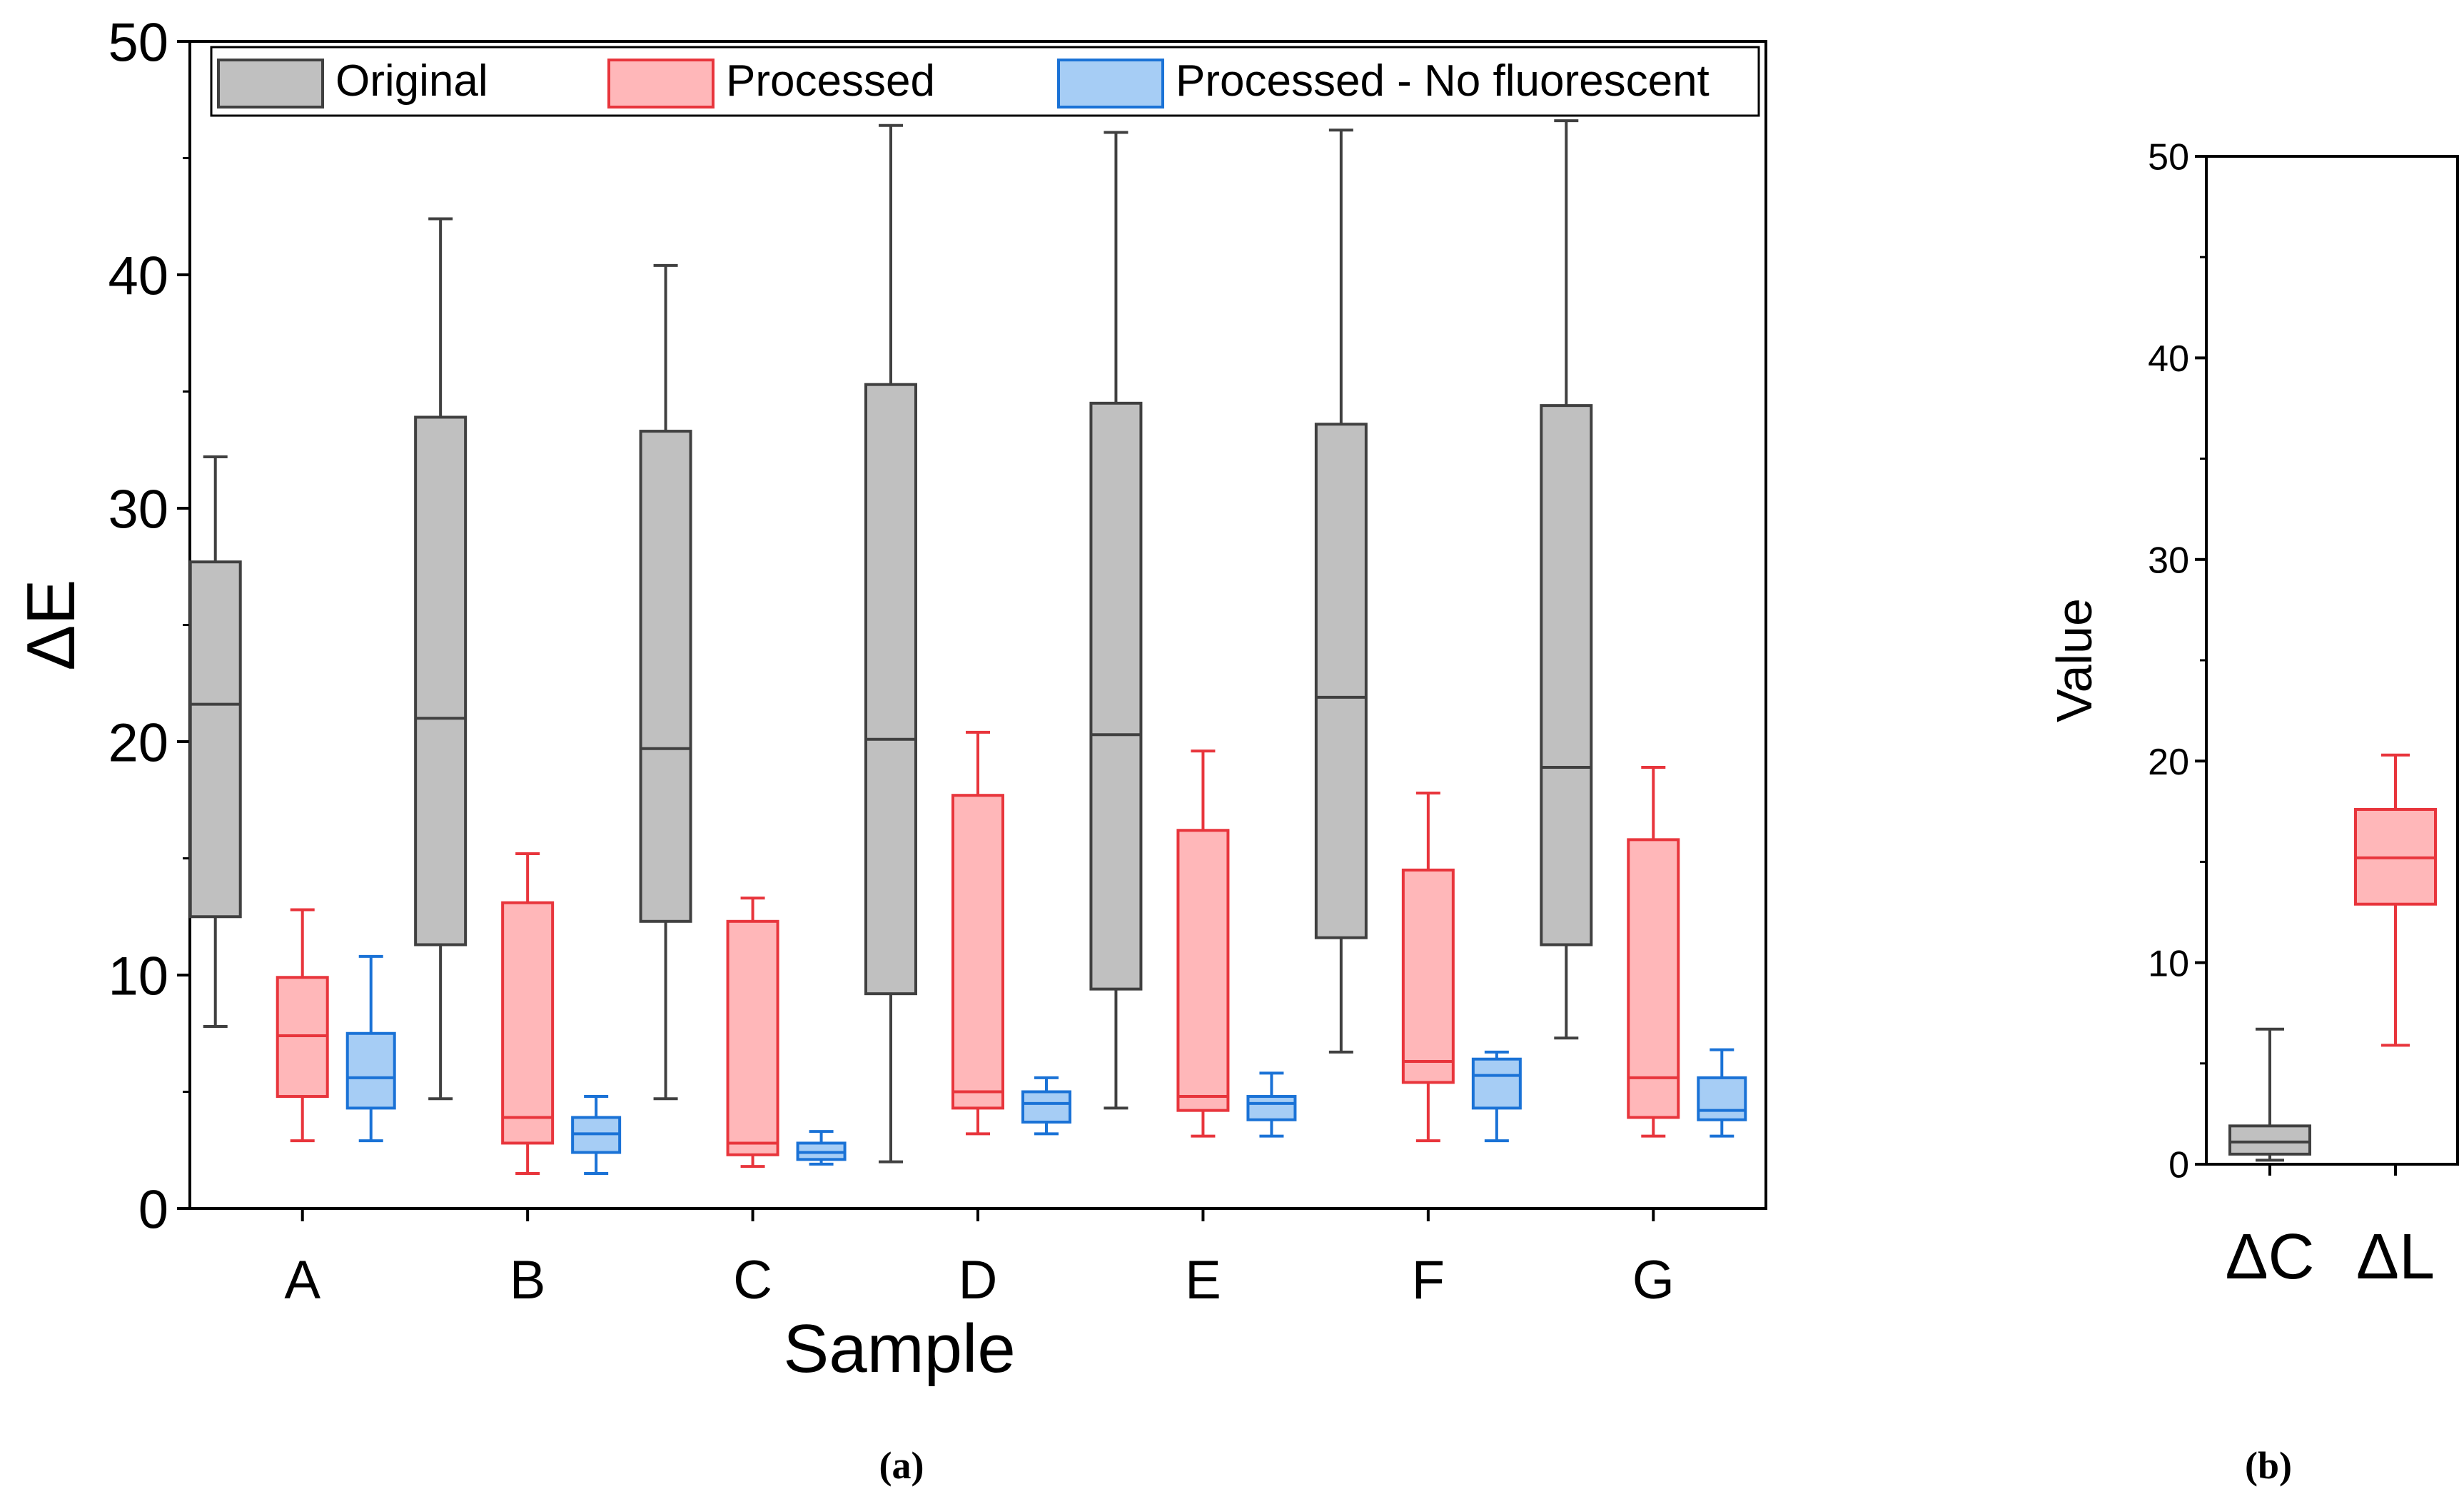  I want to click on legend-label: Processed, so click(830, 81).